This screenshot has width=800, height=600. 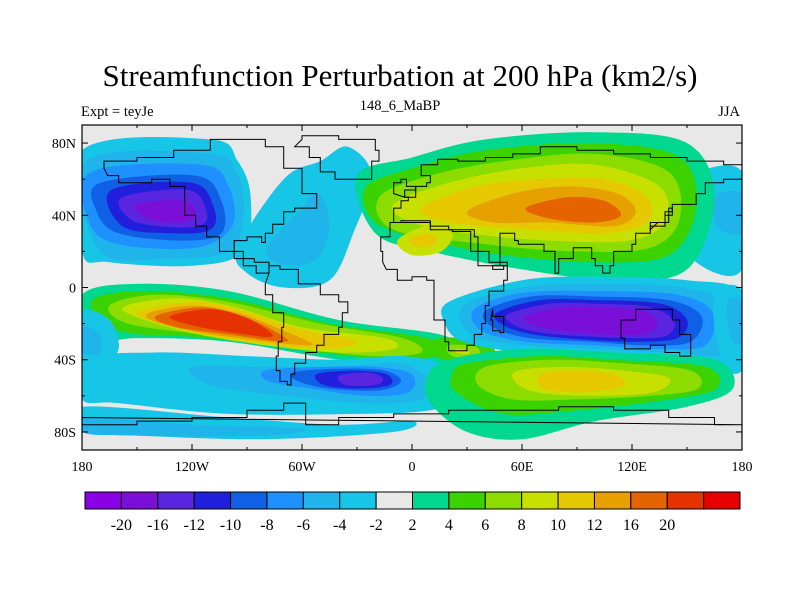 I want to click on south-pacific-high-contours, so click(x=275, y=325).